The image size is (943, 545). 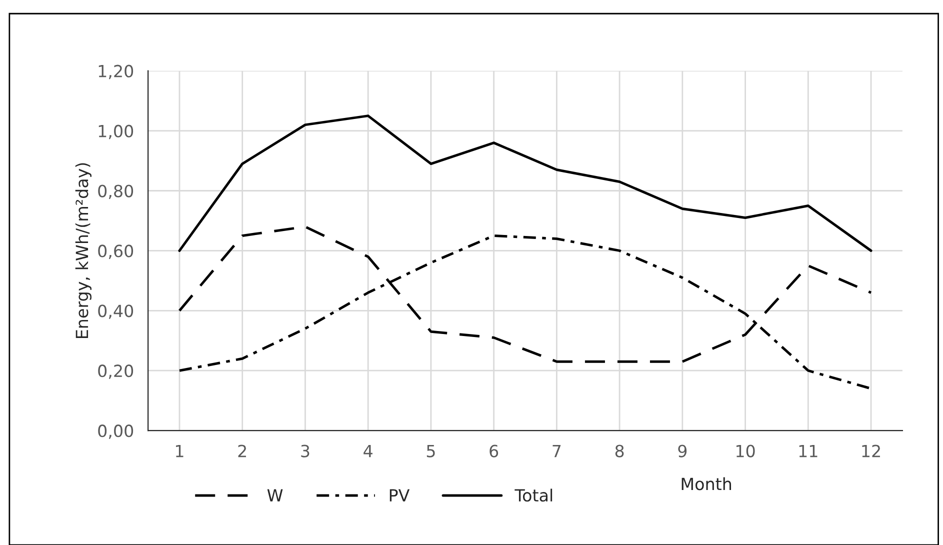 I want to click on x-tick-label: 9, so click(x=682, y=451).